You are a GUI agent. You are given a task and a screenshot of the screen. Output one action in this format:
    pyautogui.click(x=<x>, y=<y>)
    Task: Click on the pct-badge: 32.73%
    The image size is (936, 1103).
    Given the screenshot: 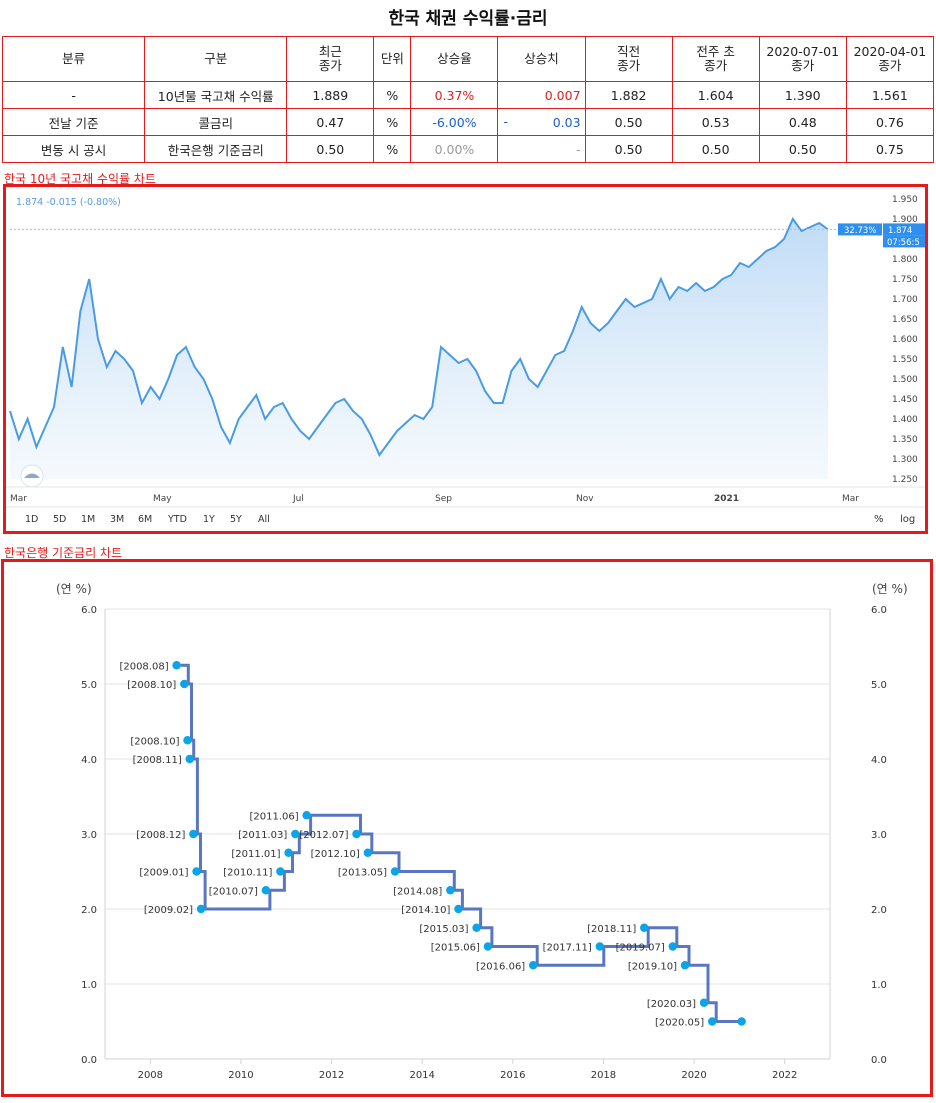 What is the action you would take?
    pyautogui.click(x=860, y=231)
    